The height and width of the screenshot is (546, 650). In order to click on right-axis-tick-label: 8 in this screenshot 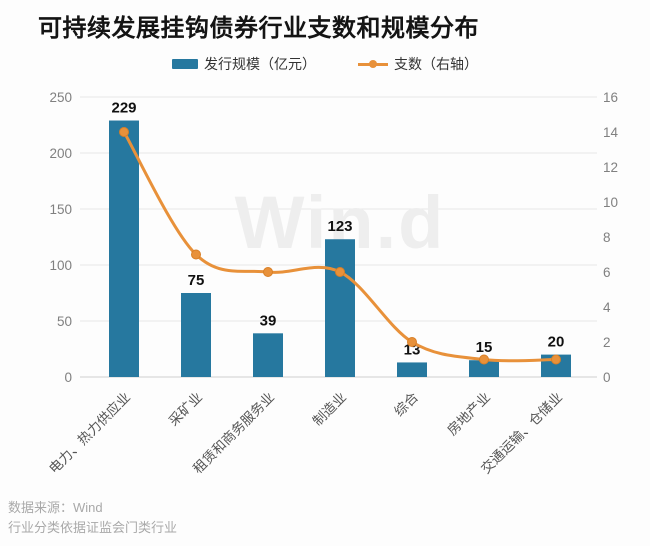, I will do `click(607, 237)`.